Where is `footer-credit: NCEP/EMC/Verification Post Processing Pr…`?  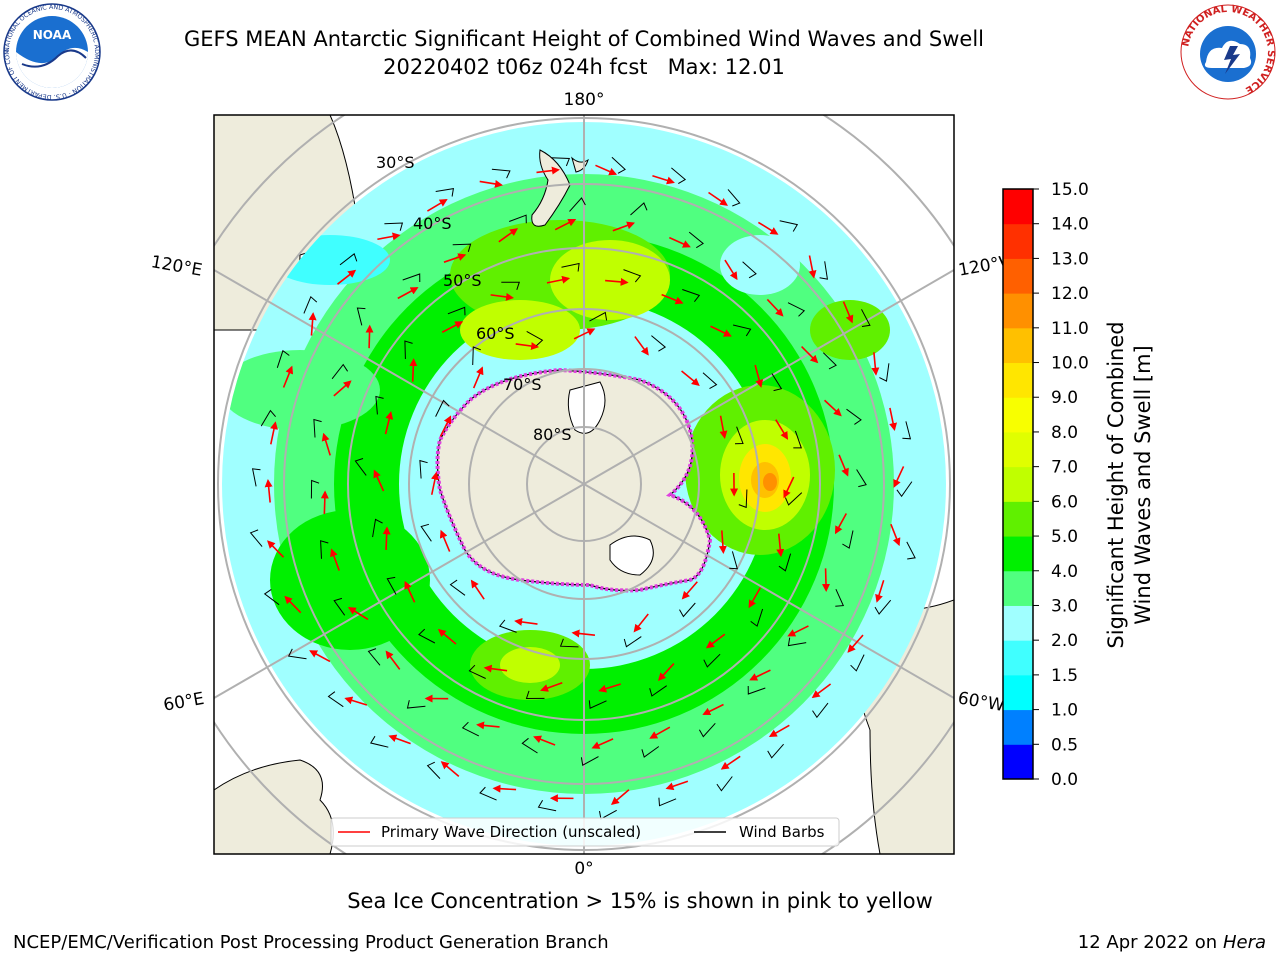
footer-credit: NCEP/EMC/Verification Post Processing Pr… is located at coordinates (311, 942).